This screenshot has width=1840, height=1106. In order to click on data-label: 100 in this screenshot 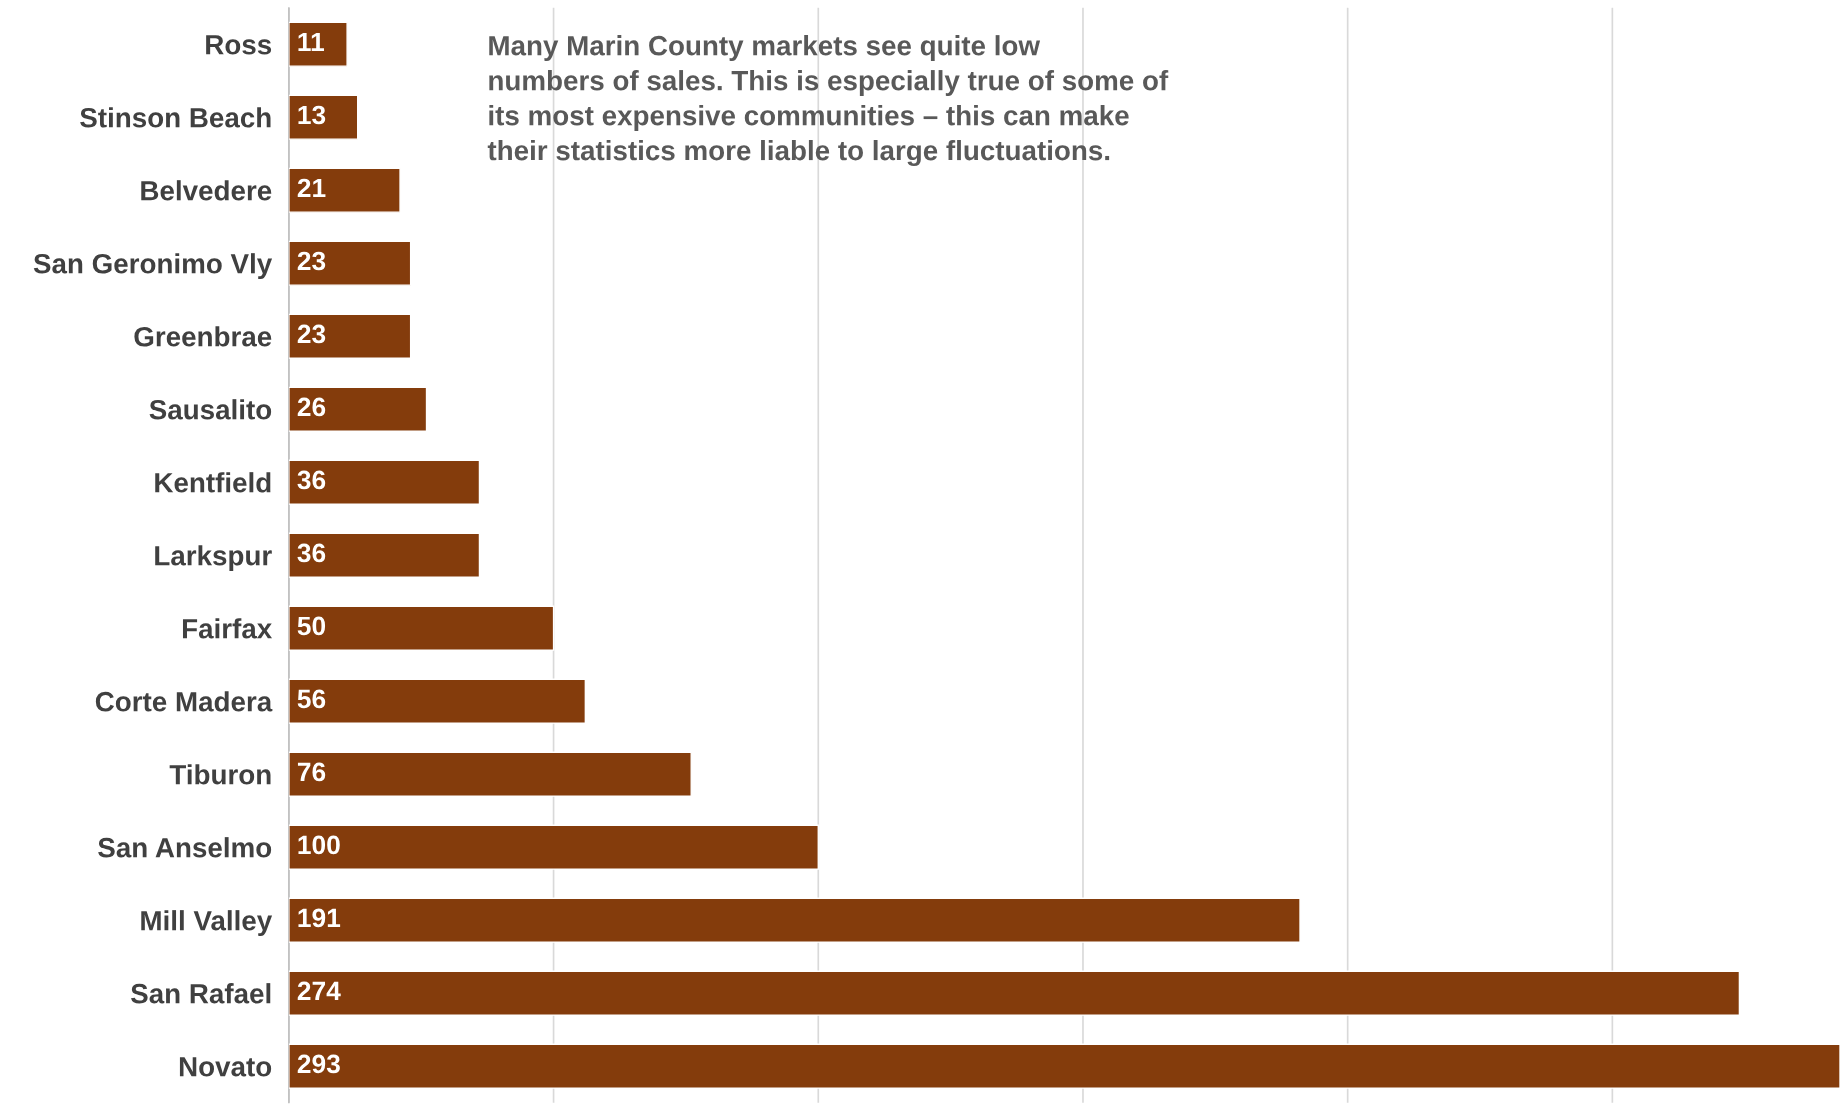, I will do `click(319, 845)`.